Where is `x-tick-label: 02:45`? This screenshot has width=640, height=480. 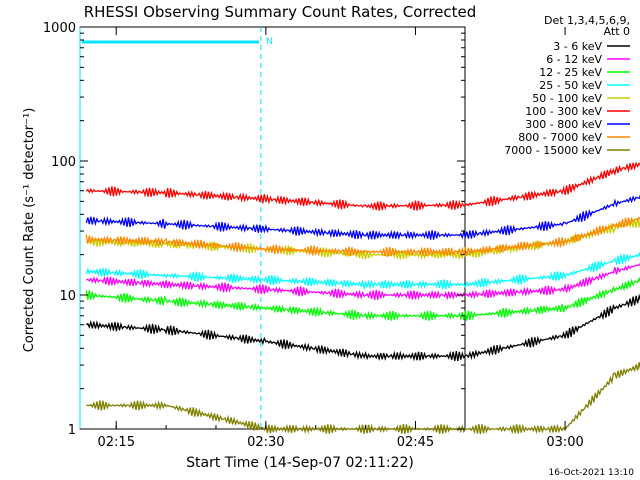
x-tick-label: 02:45 is located at coordinates (415, 442).